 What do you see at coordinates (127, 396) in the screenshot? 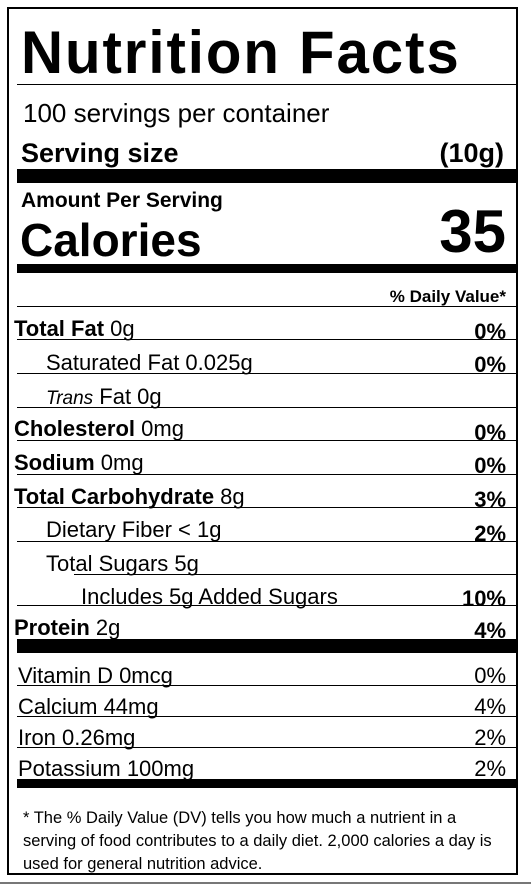
I see `trans-fat-text: Fat 0g` at bounding box center [127, 396].